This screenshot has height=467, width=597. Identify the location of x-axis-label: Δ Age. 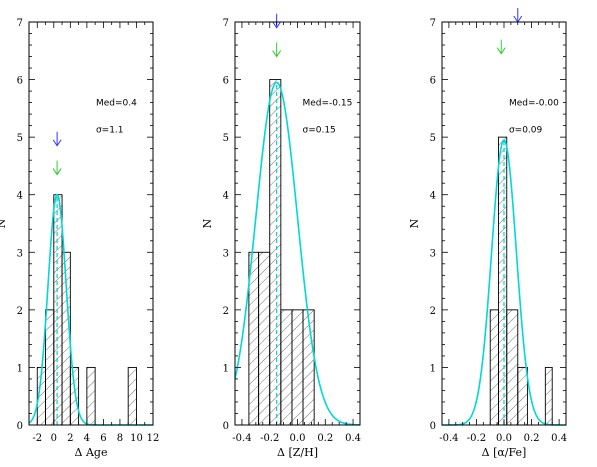
(91, 452).